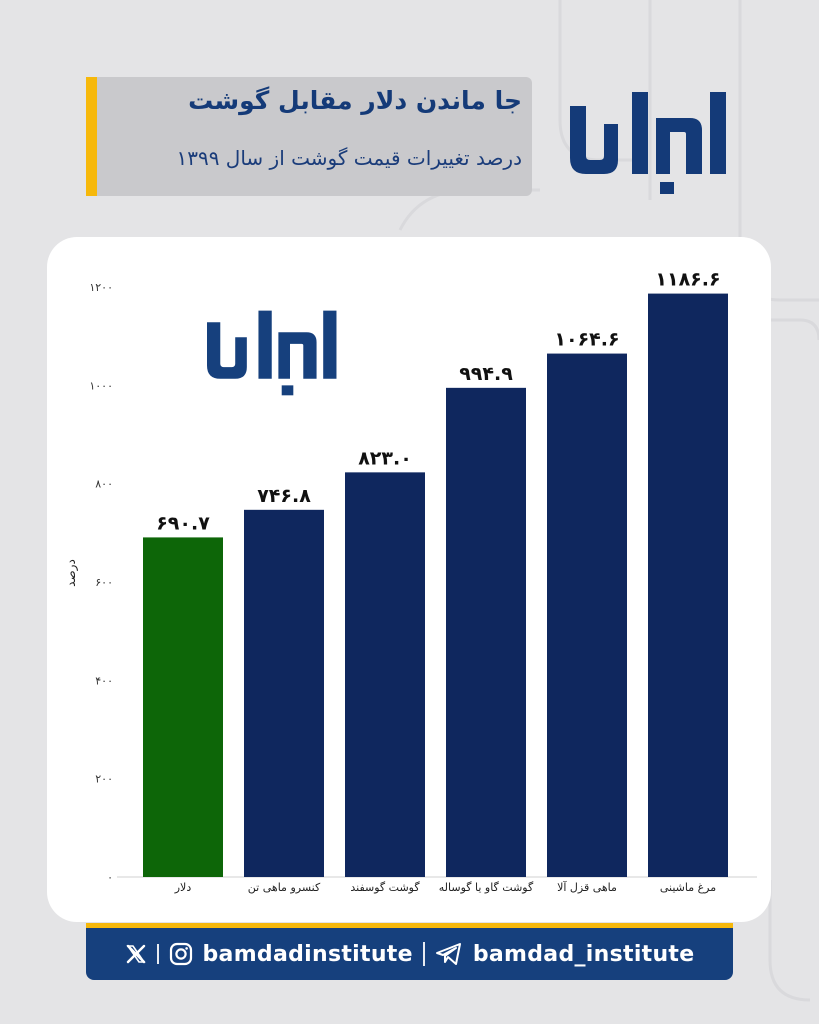 This screenshot has width=819, height=1024. I want to click on category-label: دلار, so click(183, 887).